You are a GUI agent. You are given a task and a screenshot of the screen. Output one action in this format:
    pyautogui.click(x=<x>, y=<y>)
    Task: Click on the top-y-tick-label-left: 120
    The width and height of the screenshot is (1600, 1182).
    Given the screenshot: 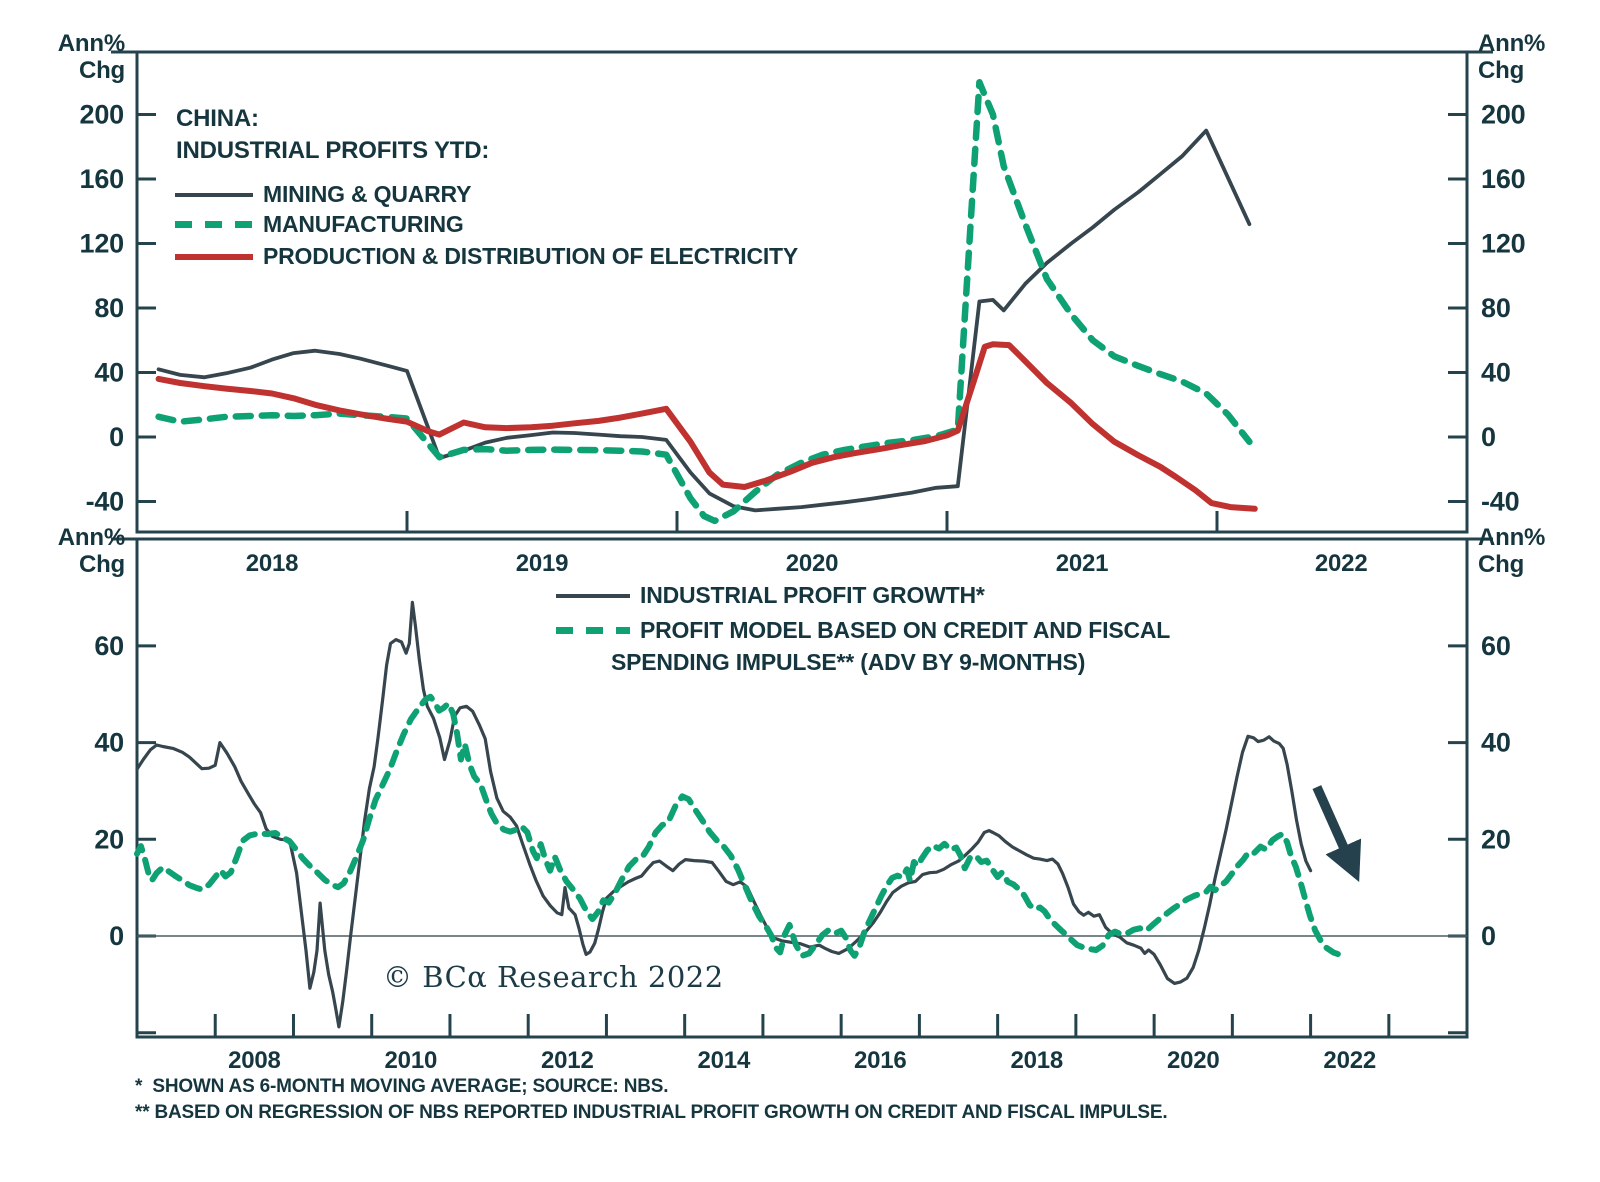 What is the action you would take?
    pyautogui.click(x=102, y=244)
    